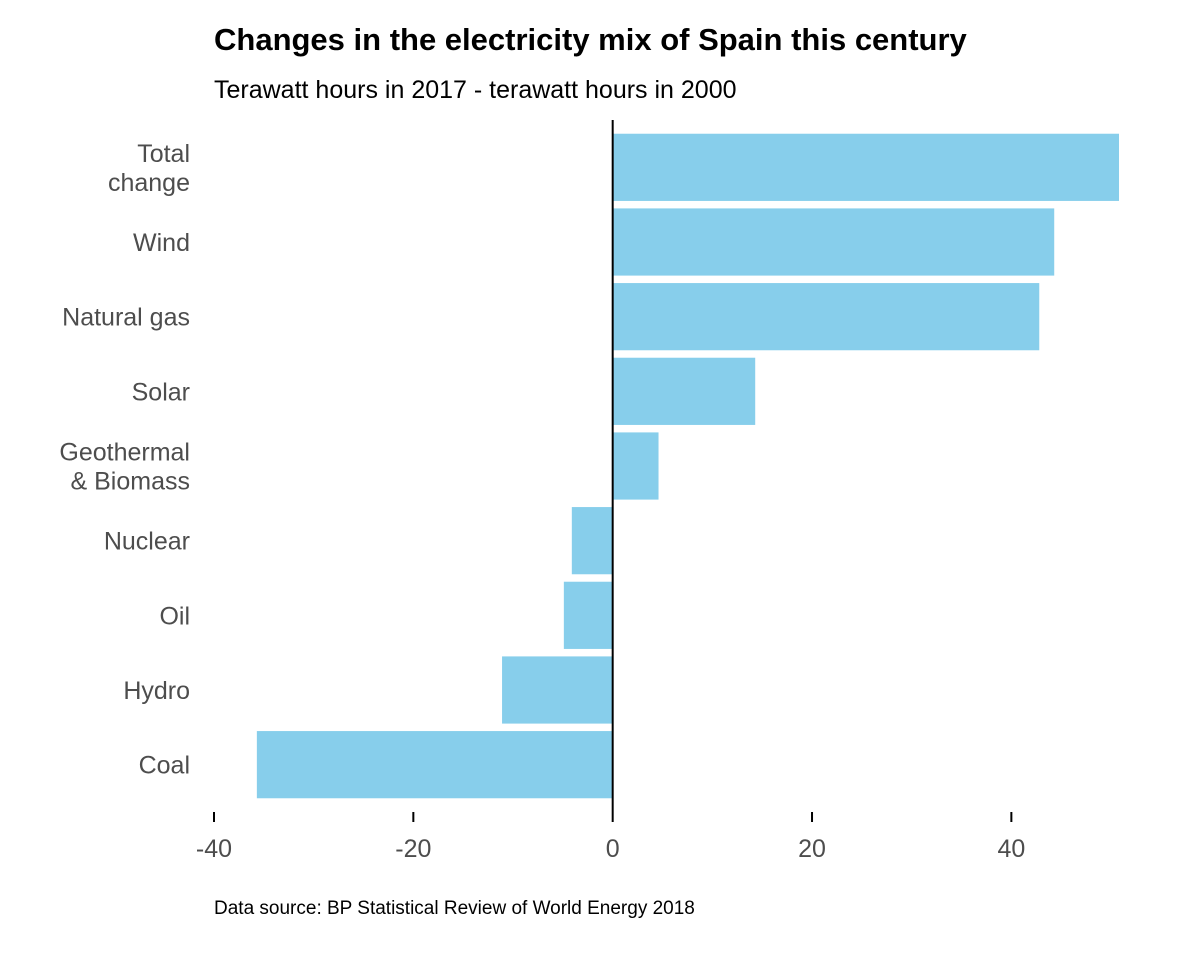 The width and height of the screenshot is (1200, 960). I want to click on category-label-line: Total, so click(163, 154).